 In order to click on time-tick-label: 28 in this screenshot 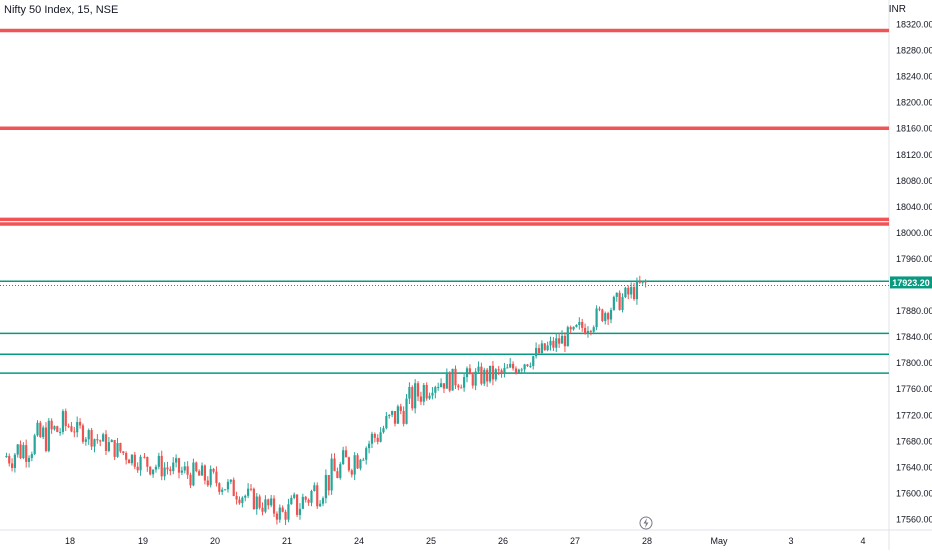, I will do `click(647, 541)`.